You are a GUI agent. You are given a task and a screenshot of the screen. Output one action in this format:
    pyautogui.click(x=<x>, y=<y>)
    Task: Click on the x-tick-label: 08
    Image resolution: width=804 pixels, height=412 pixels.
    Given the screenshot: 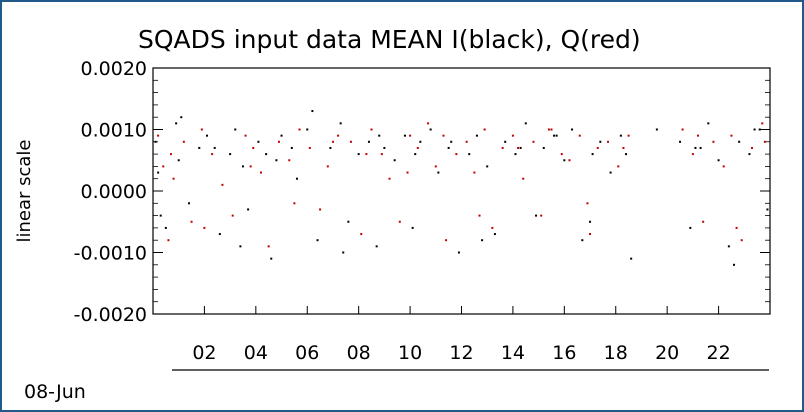 What is the action you would take?
    pyautogui.click(x=359, y=353)
    